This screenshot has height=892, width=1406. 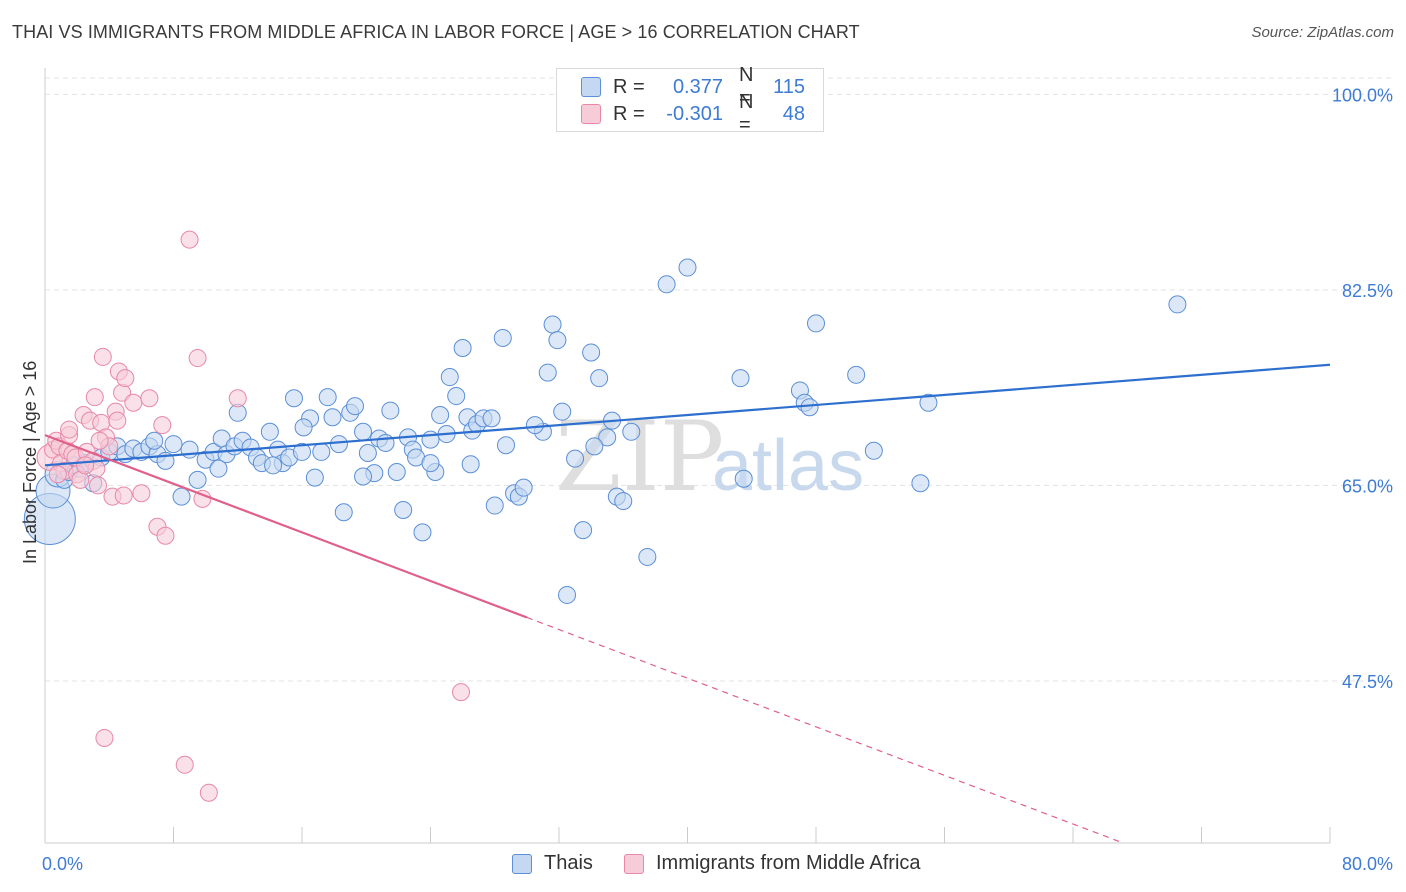 I want to click on bottom-legend-middle-africa: Immigrants from Middle Africa, so click(x=772, y=863).